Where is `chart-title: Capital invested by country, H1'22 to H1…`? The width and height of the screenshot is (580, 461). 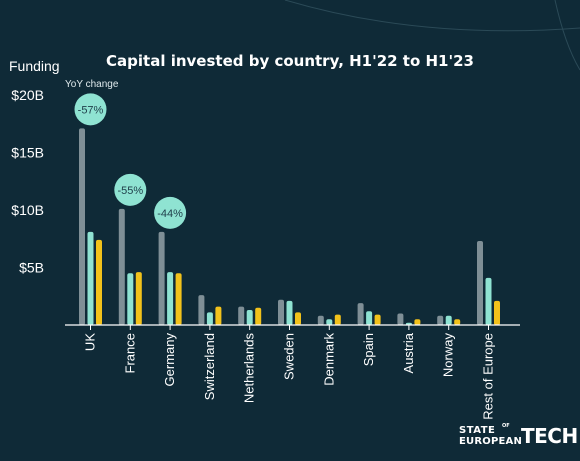 chart-title: Capital invested by country, H1'22 to H1… is located at coordinates (290, 61).